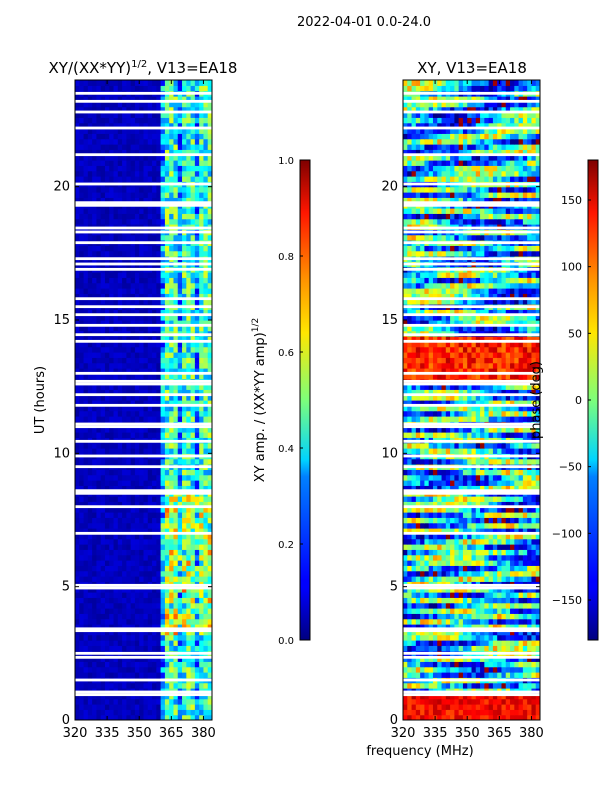 This screenshot has height=800, width=600. What do you see at coordinates (143, 692) in the screenshot?
I see `data-gap-row` at bounding box center [143, 692].